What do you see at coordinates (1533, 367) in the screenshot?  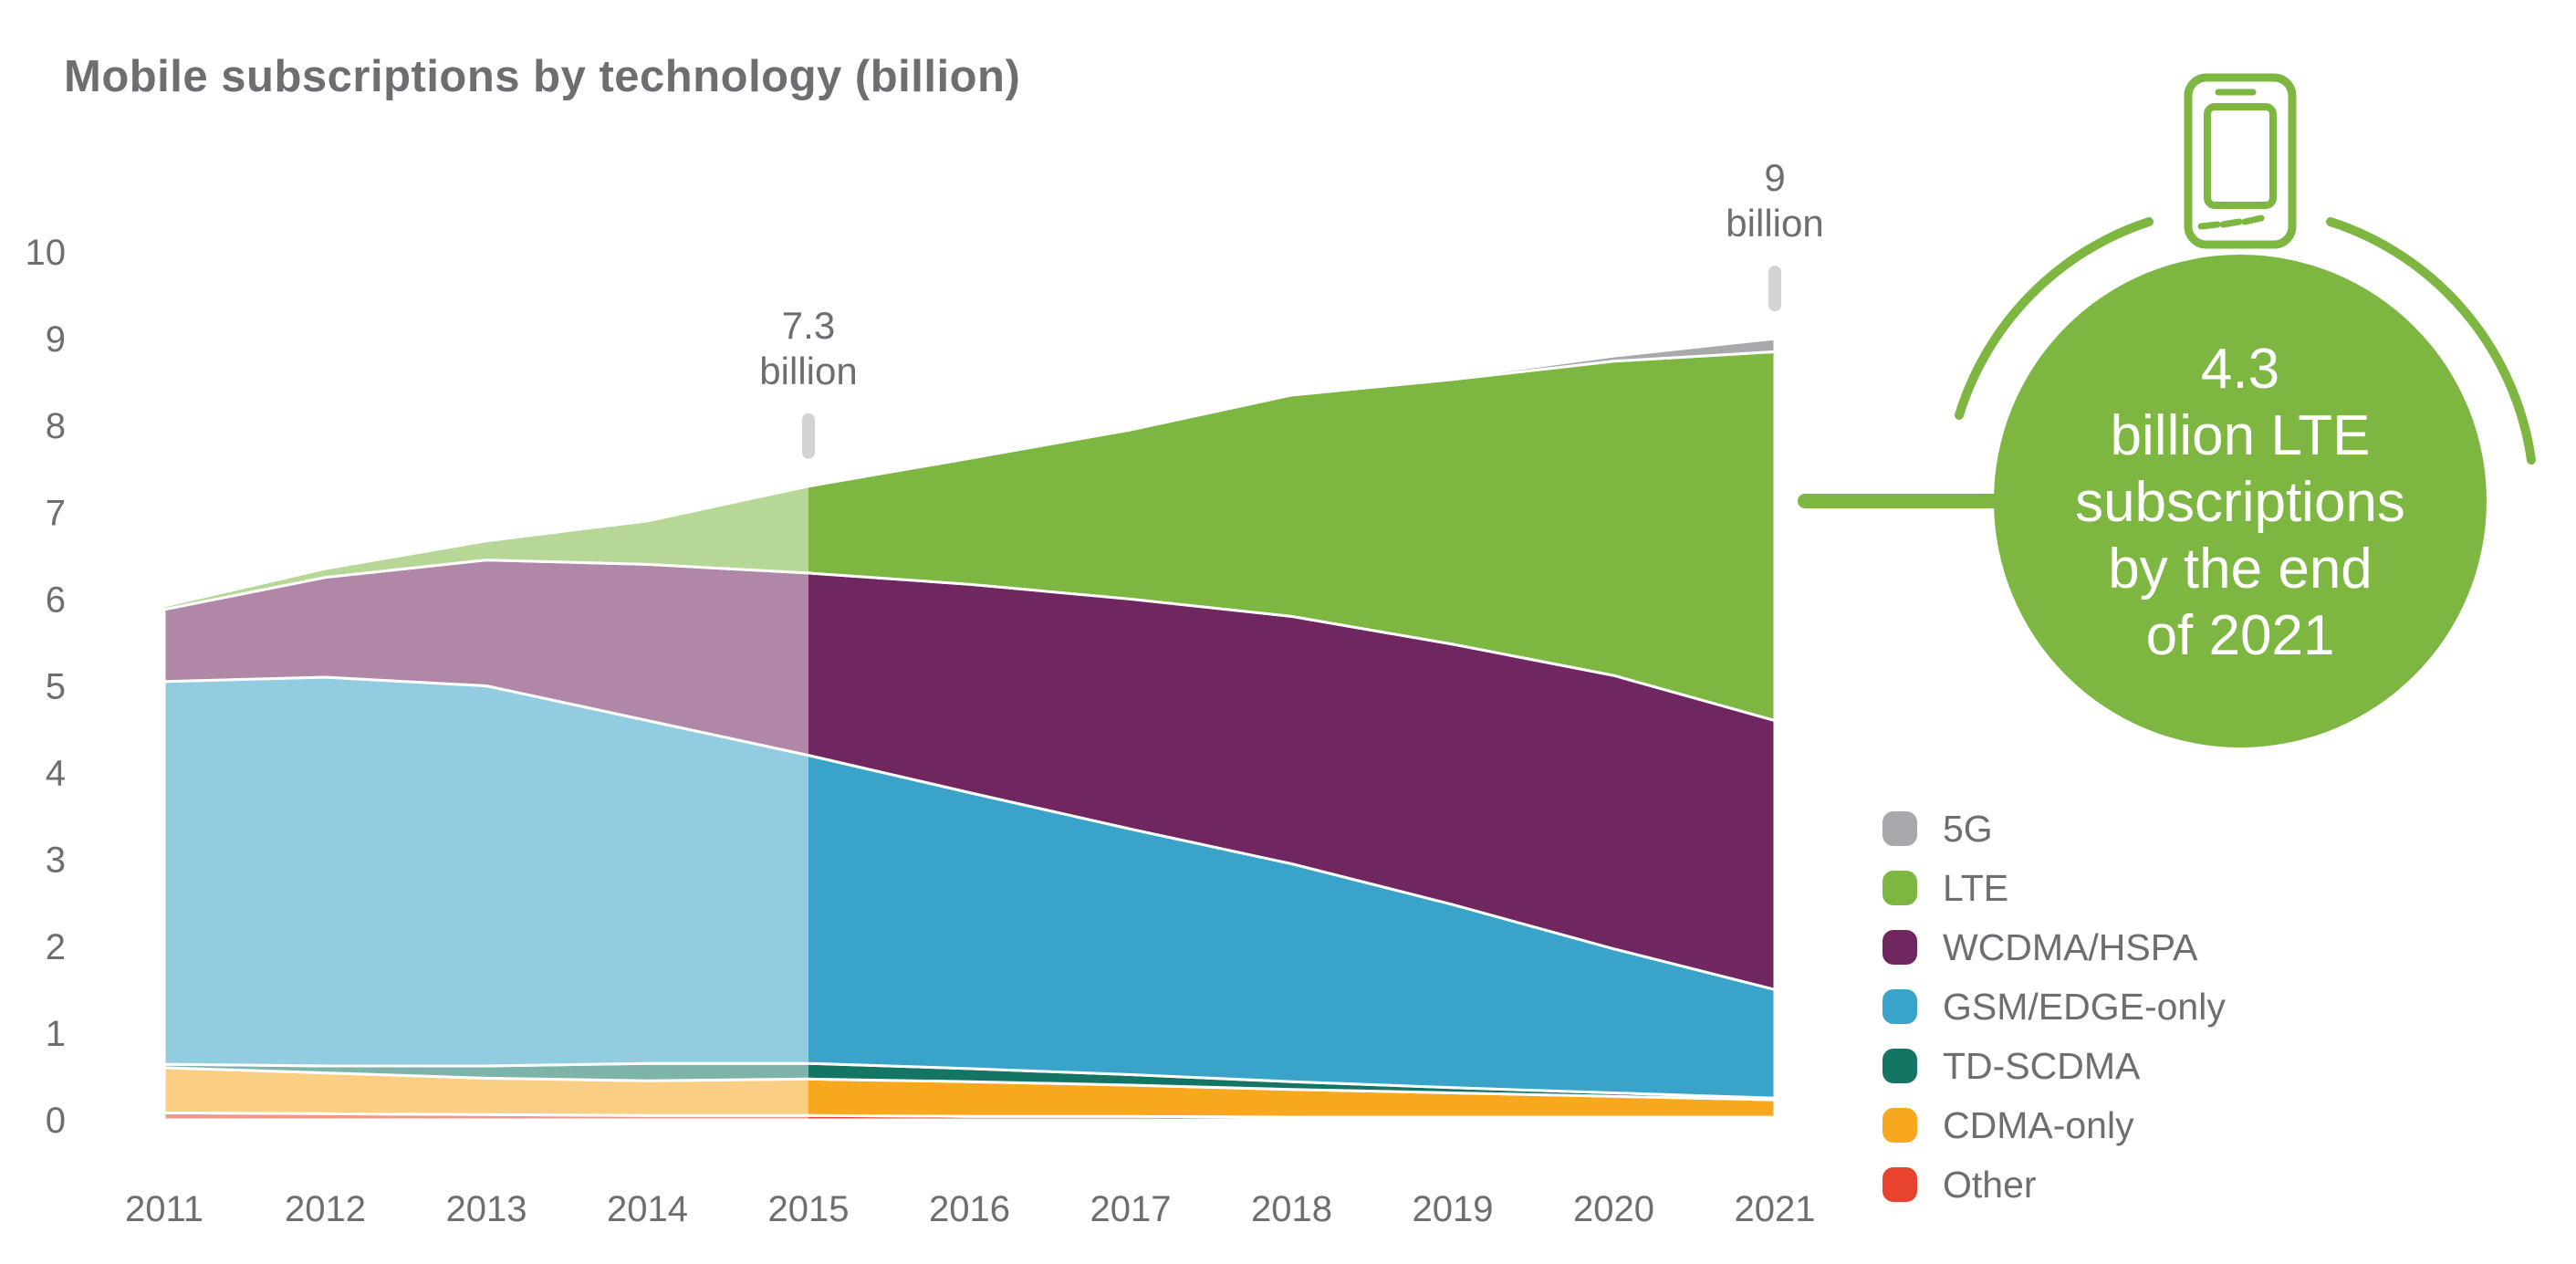 I see `area-band-5g` at bounding box center [1533, 367].